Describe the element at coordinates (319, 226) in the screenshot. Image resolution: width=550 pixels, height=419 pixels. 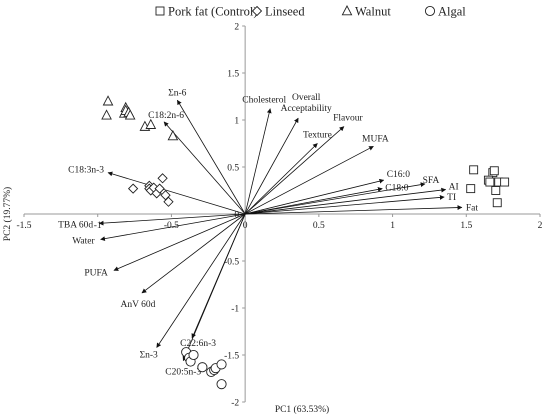
I see `x-tick-label: 0.5` at that location.